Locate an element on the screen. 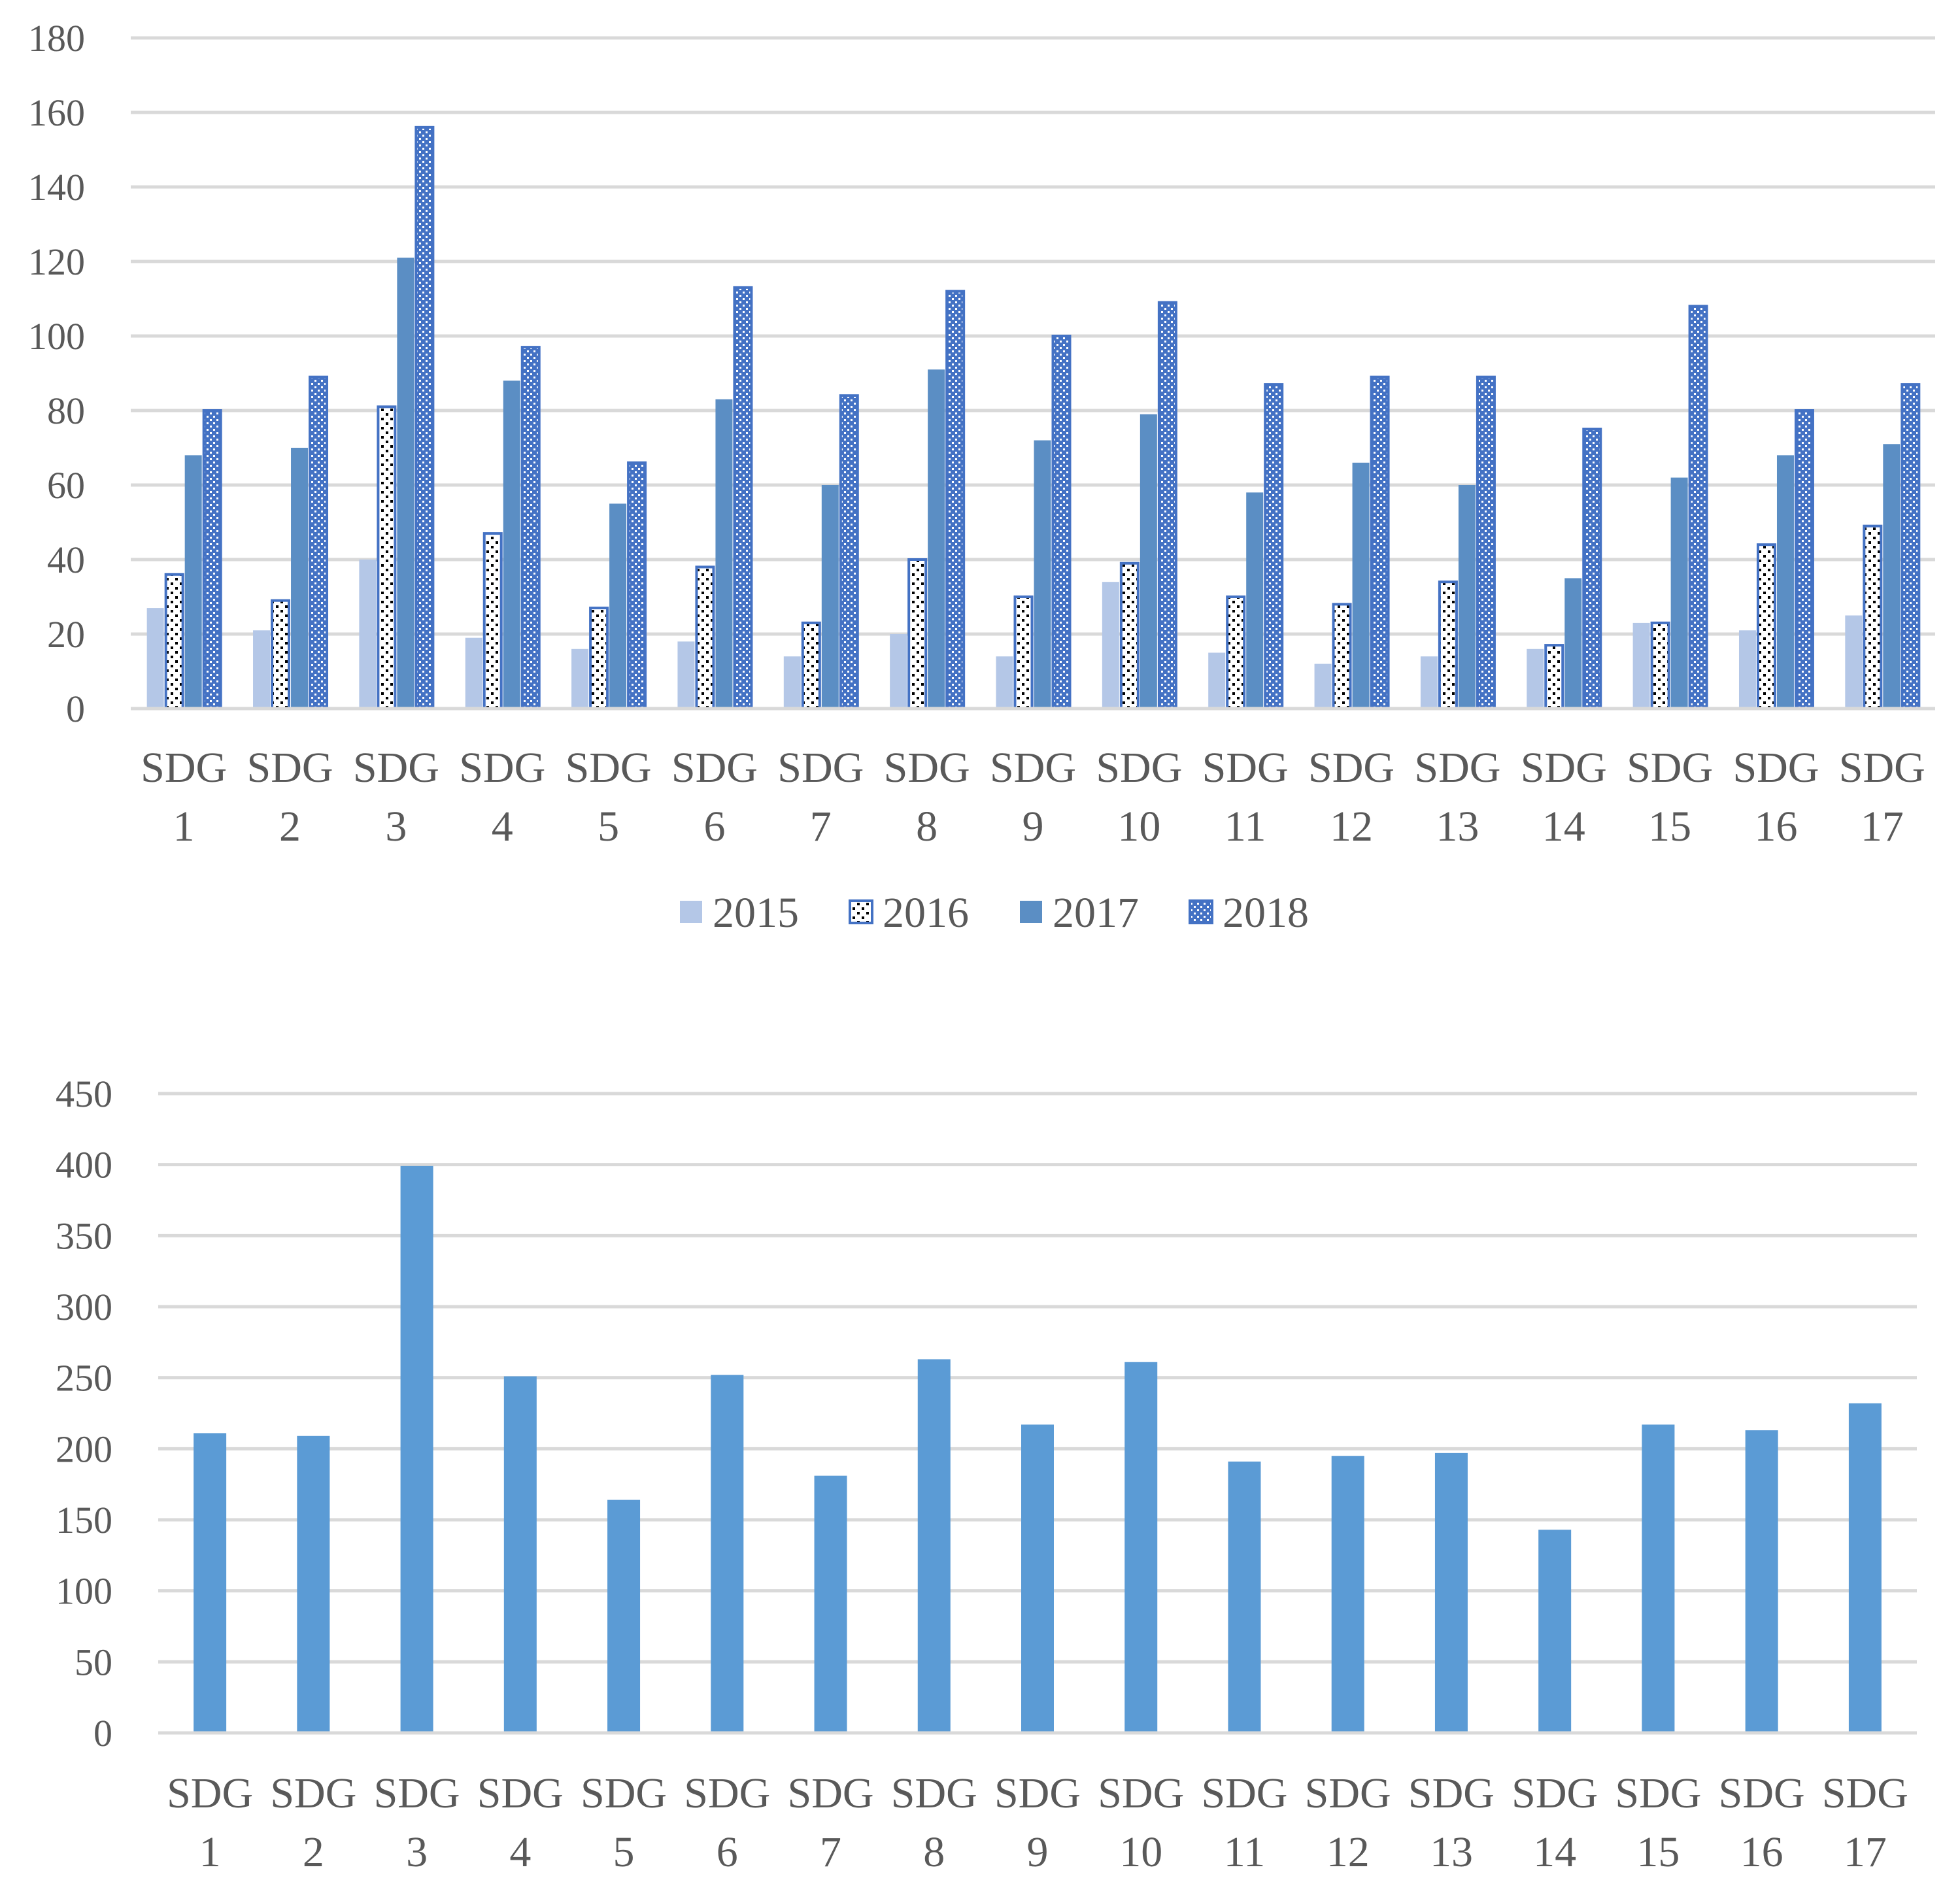  bottom-chart-x-tick-number: 8 is located at coordinates (934, 1852).